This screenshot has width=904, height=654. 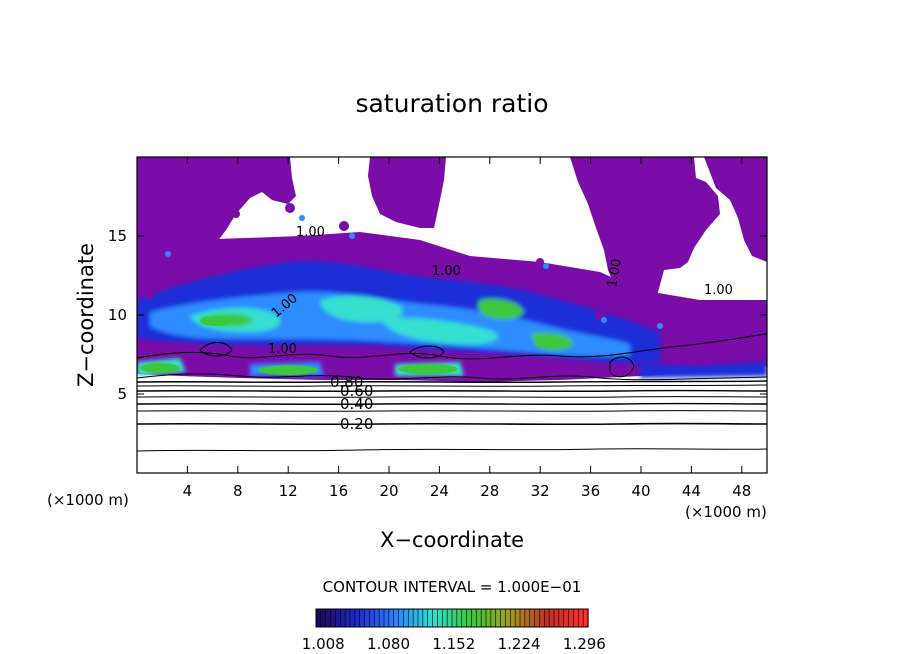 What do you see at coordinates (540, 491) in the screenshot?
I see `x-tick-label: 32` at bounding box center [540, 491].